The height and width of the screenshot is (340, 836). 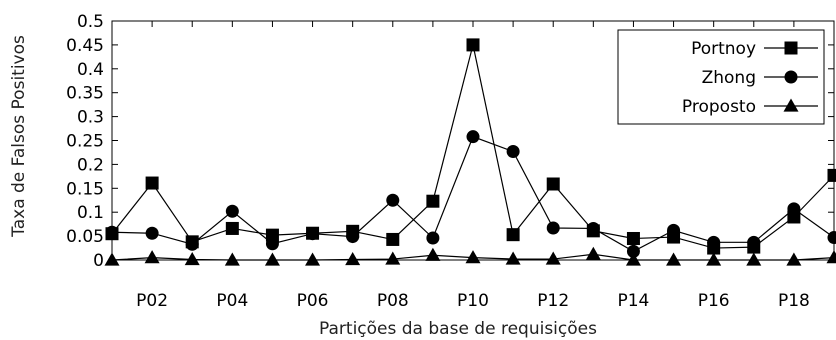 I want to click on y-tick-label: 0.4, so click(x=90, y=70).